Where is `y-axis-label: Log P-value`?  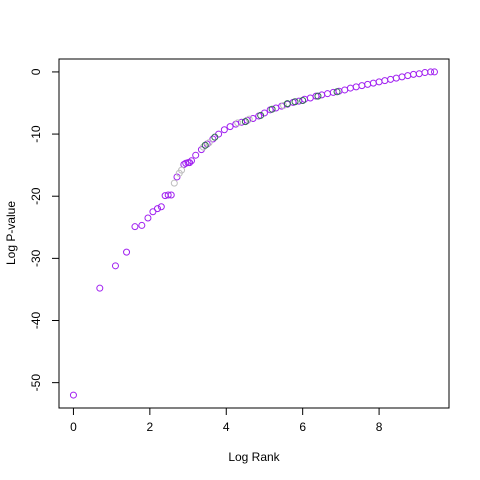 y-axis-label: Log P-value is located at coordinates (11, 233).